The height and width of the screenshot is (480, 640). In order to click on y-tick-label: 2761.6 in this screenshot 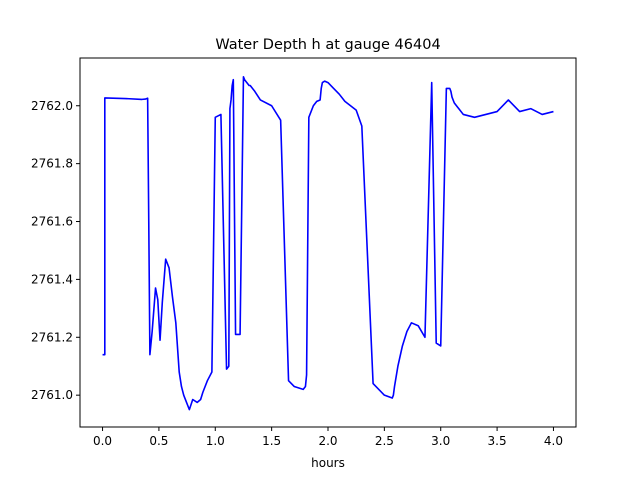, I will do `click(52, 222)`.